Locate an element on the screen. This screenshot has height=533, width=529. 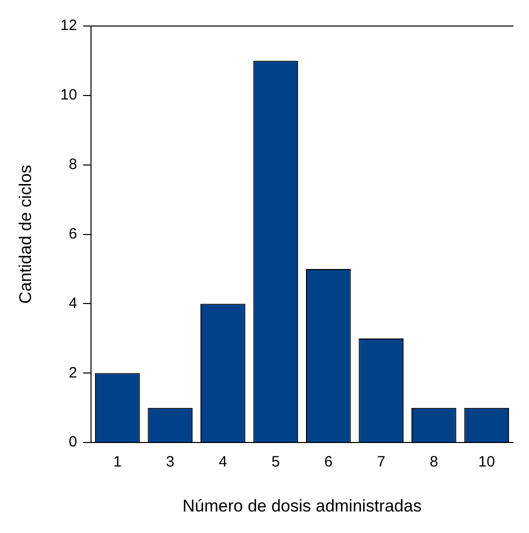
x-tick-label: 8 is located at coordinates (434, 462).